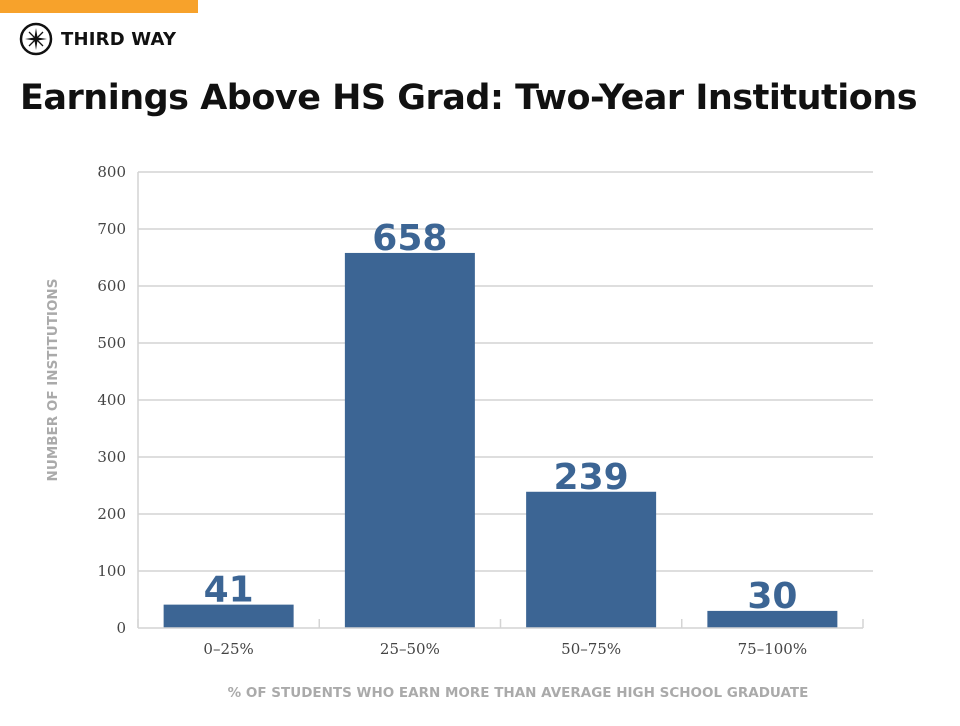 This screenshot has width=960, height=726. What do you see at coordinates (229, 590) in the screenshot?
I see `data-label: 41` at bounding box center [229, 590].